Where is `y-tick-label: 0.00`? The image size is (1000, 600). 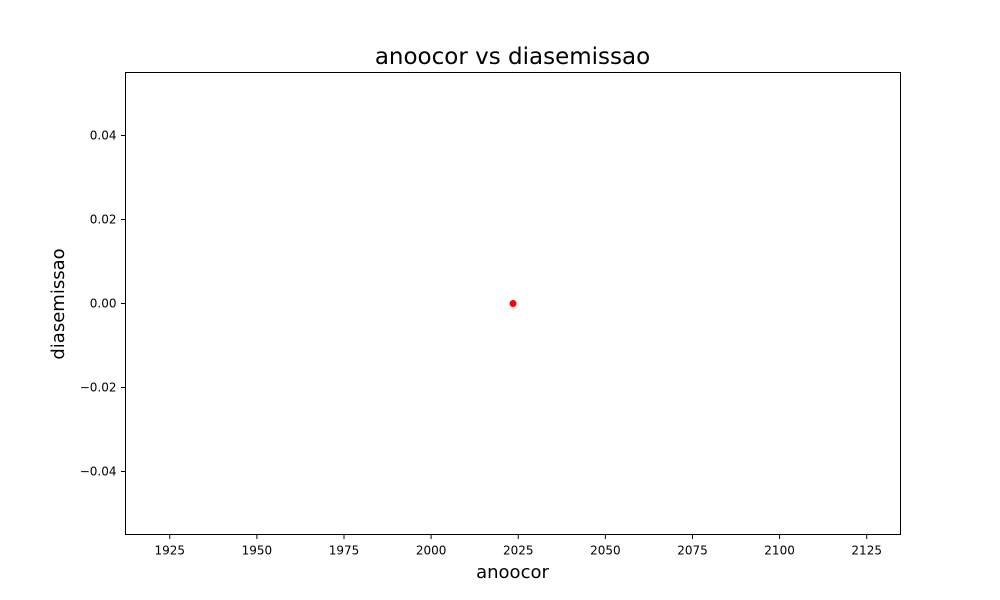 y-tick-label: 0.00 is located at coordinates (103, 304).